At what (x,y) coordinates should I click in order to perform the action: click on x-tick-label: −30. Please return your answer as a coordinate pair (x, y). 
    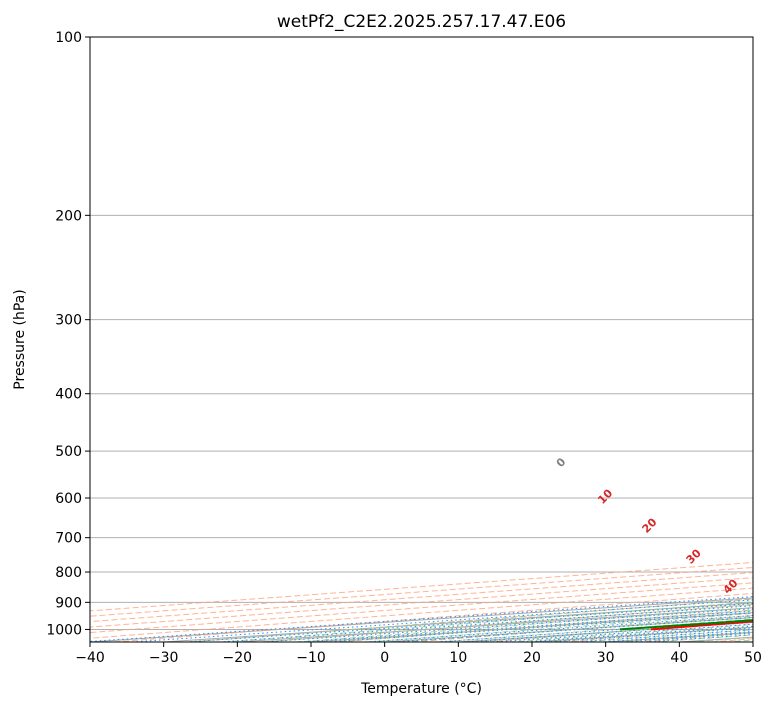
    Looking at the image, I should click on (164, 658).